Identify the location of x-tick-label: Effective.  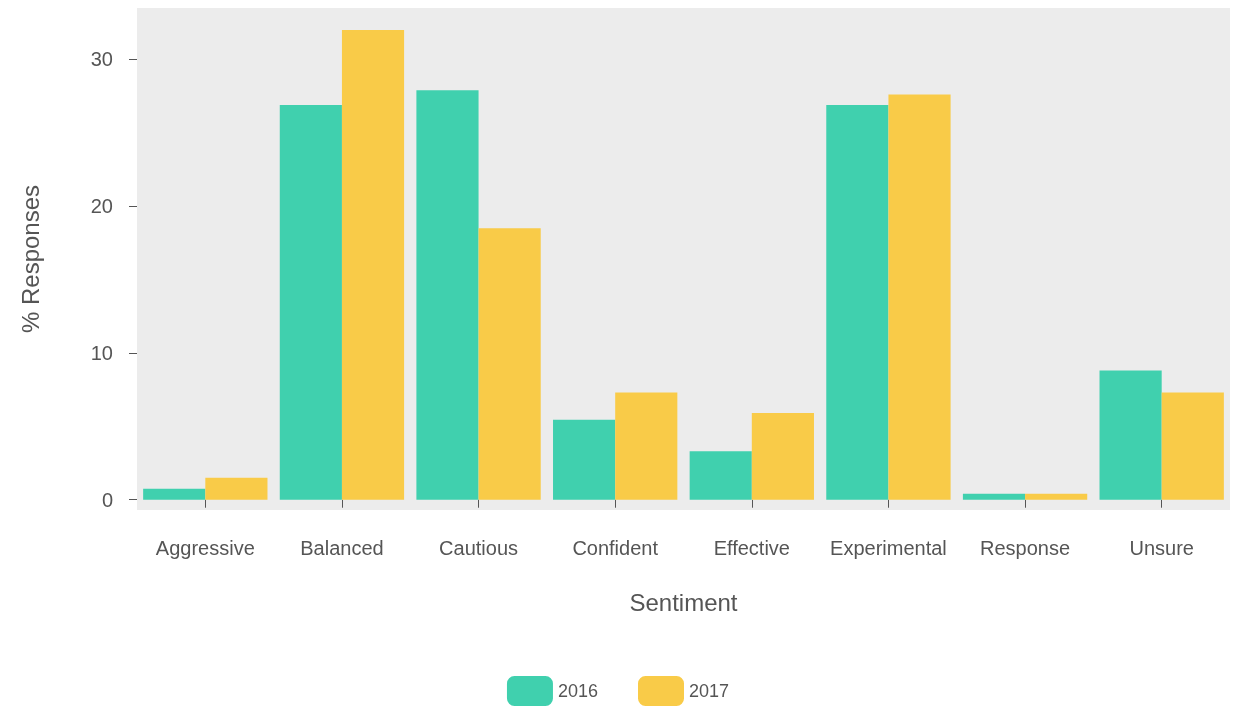
(751, 548).